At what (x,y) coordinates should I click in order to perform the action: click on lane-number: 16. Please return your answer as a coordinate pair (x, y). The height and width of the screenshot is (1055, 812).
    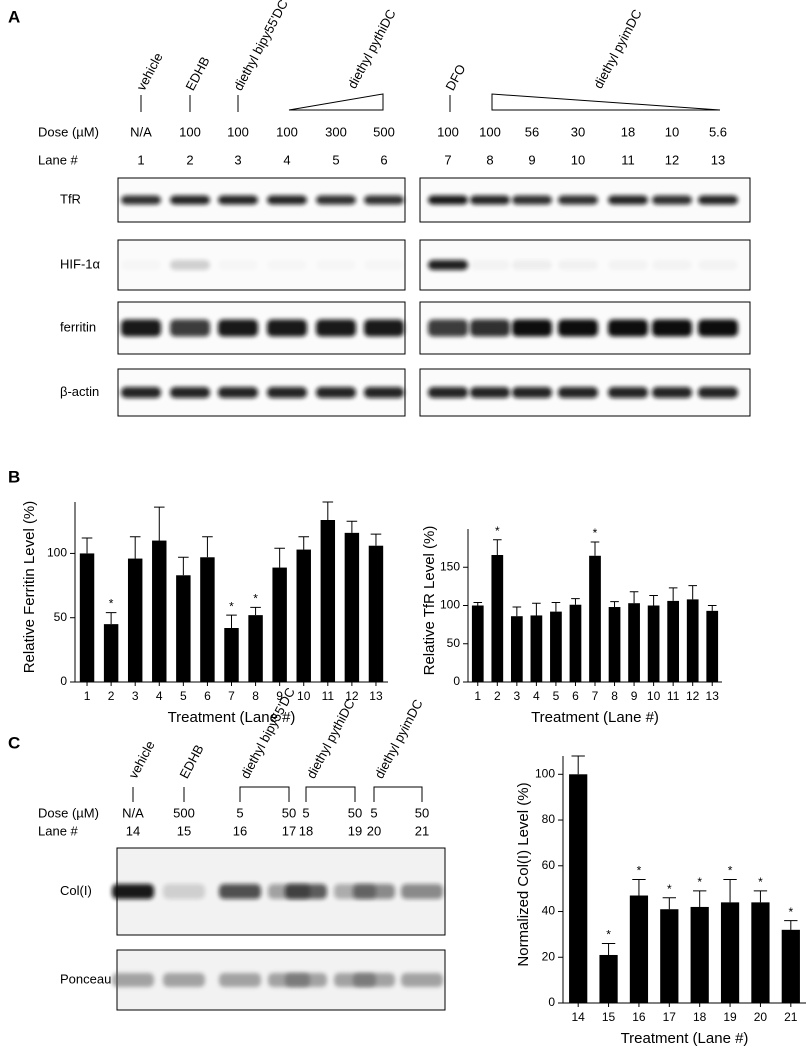
    Looking at the image, I should click on (240, 830).